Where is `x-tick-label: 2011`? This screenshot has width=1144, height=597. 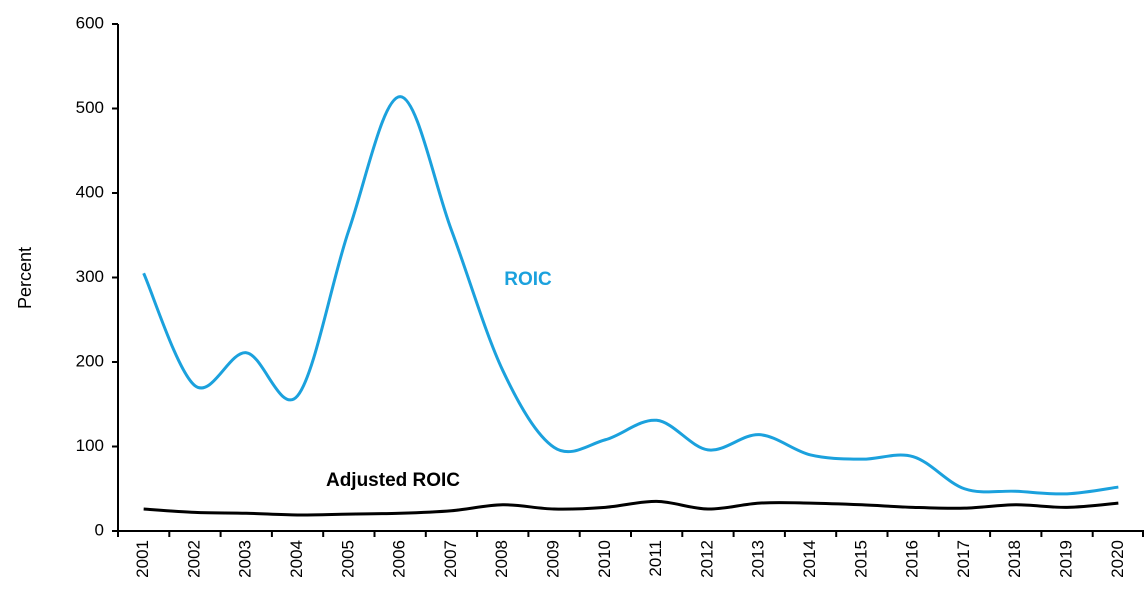
x-tick-label: 2011 is located at coordinates (655, 558).